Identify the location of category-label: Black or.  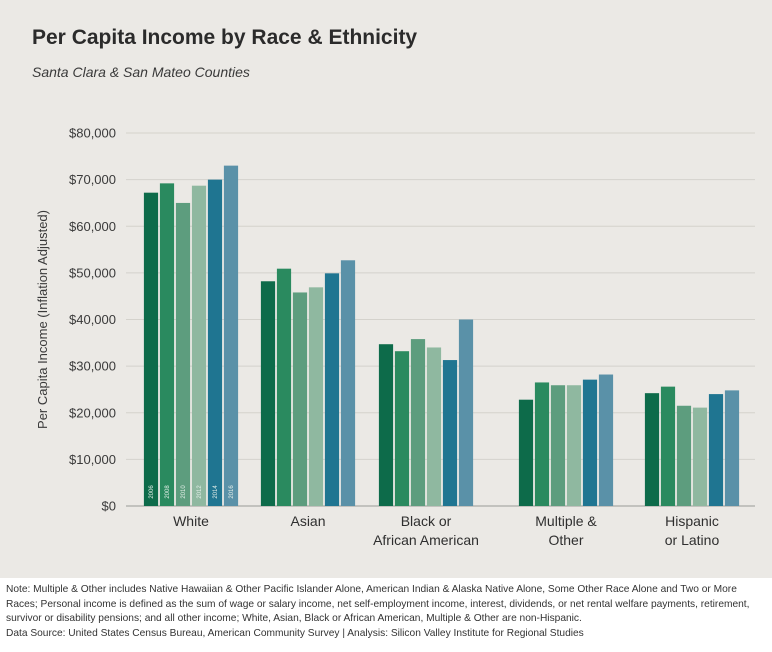
(426, 521).